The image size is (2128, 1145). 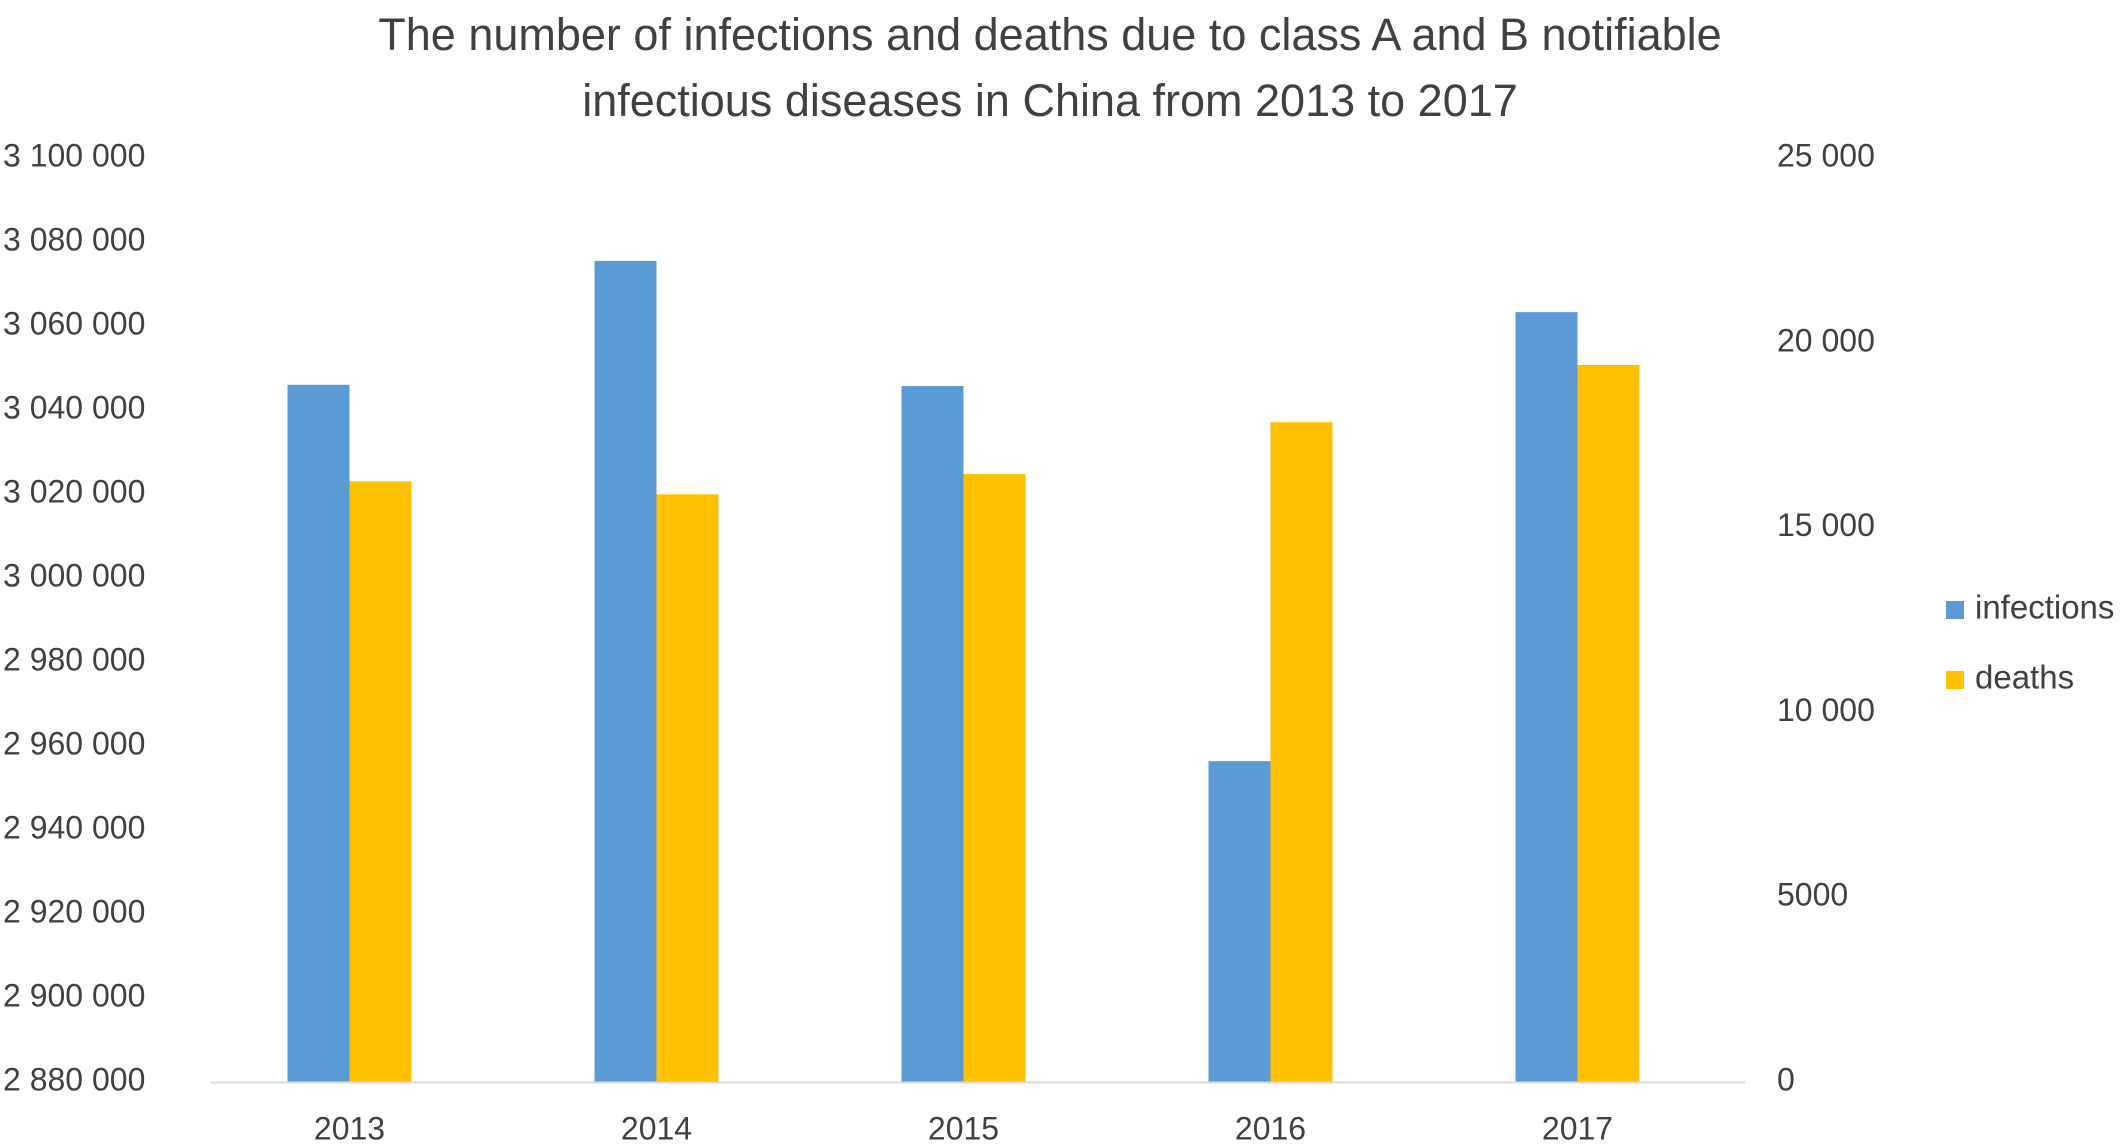 What do you see at coordinates (625, 671) in the screenshot?
I see `bar-infections-2014` at bounding box center [625, 671].